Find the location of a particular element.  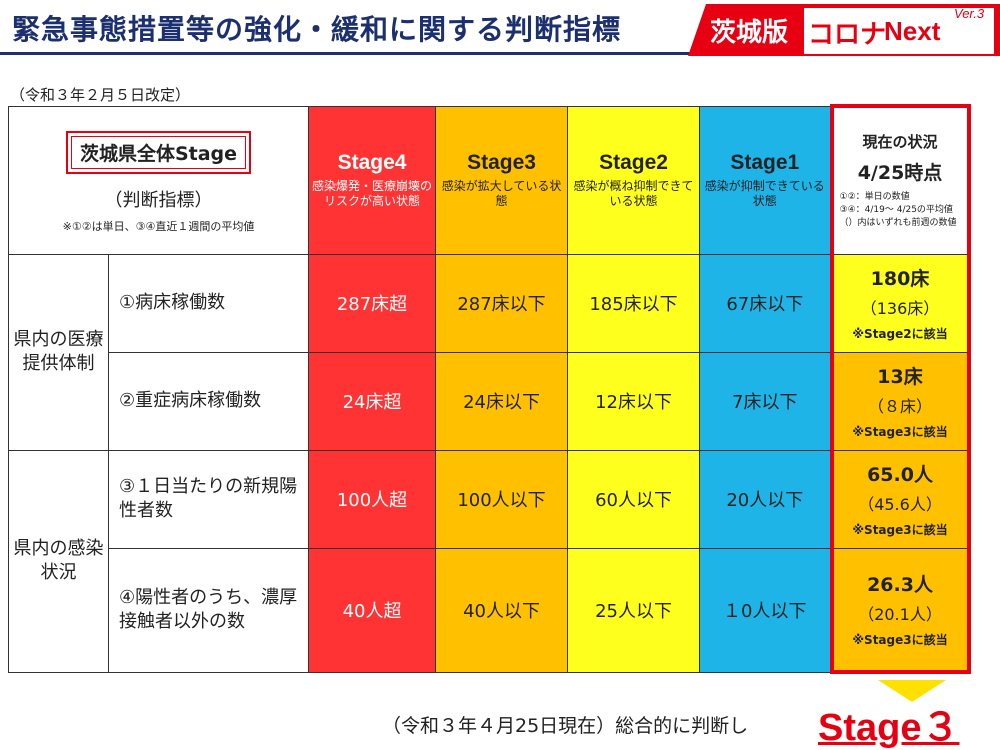

prefecture-stage-badge: 茨城県全体Stage is located at coordinates (158, 152).